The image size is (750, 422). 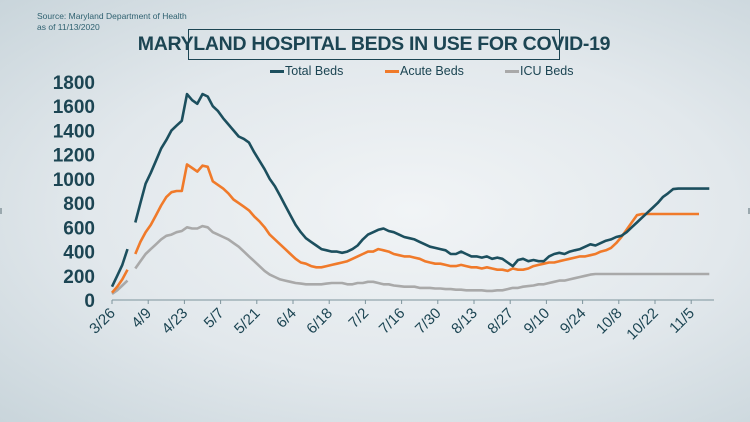 What do you see at coordinates (1, 211) in the screenshot?
I see `left-edge-marker` at bounding box center [1, 211].